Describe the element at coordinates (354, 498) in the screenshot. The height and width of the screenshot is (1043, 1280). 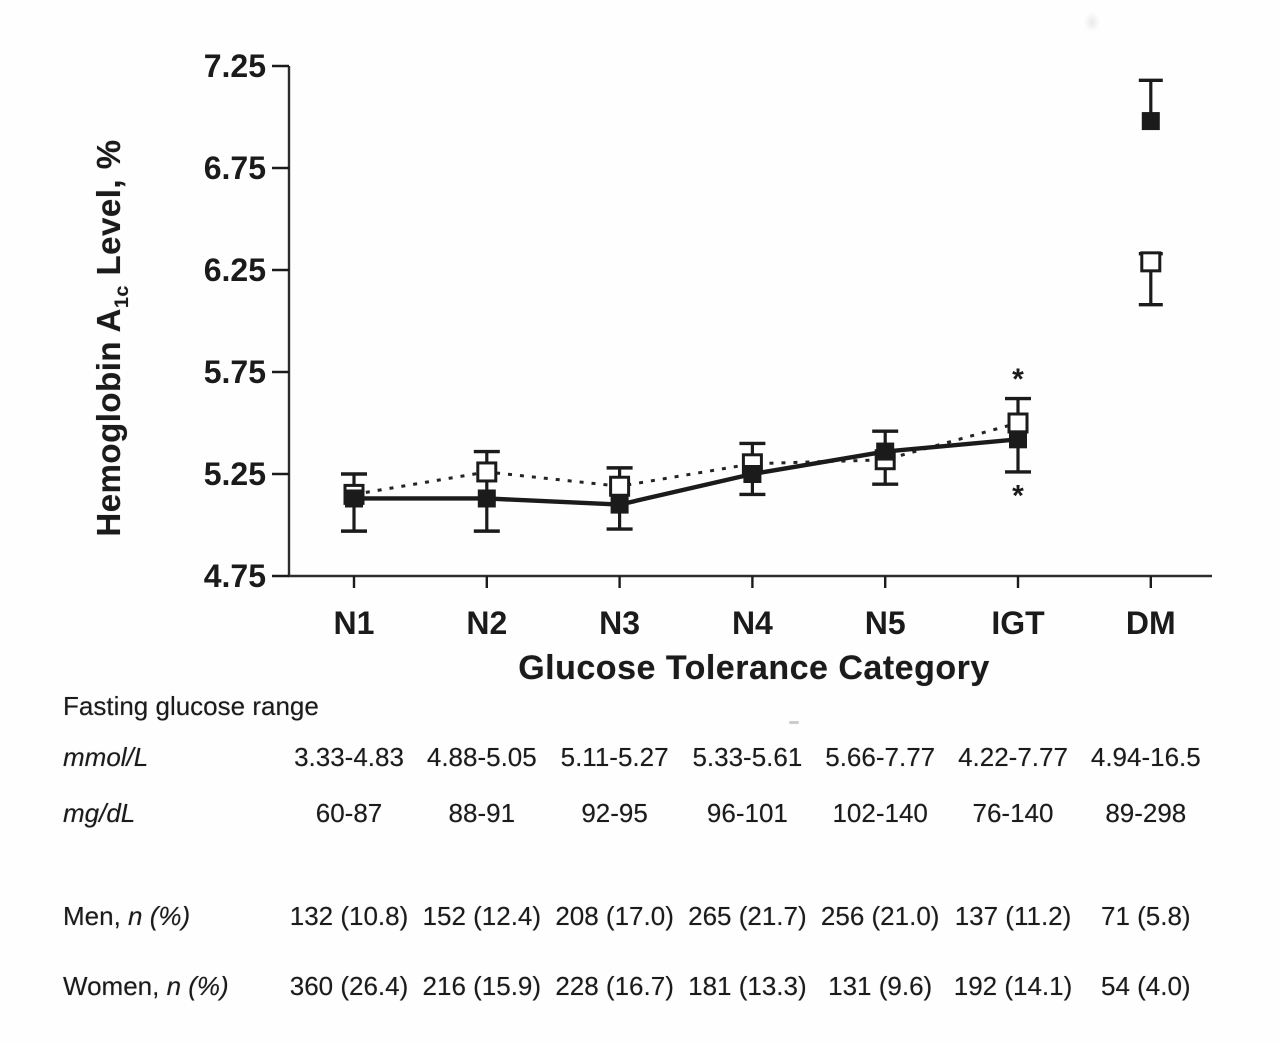
I see `marker-filled-square-N1` at that location.